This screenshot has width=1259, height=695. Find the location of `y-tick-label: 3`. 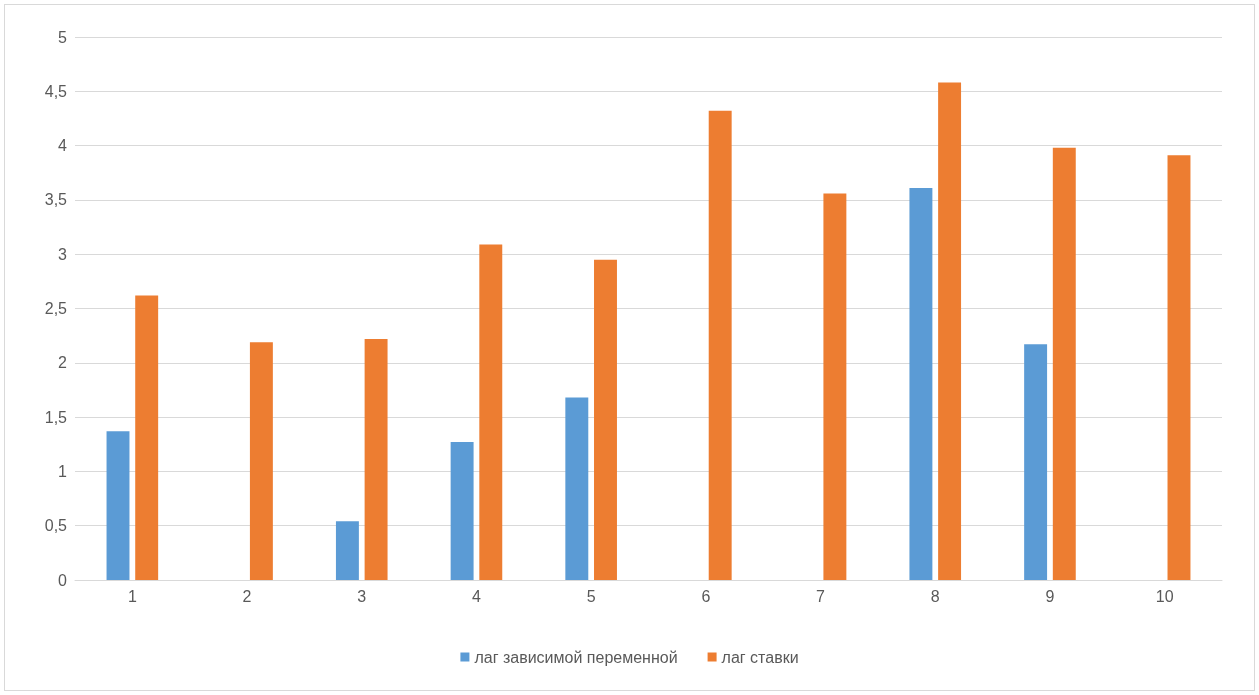

y-tick-label: 3 is located at coordinates (63, 254).